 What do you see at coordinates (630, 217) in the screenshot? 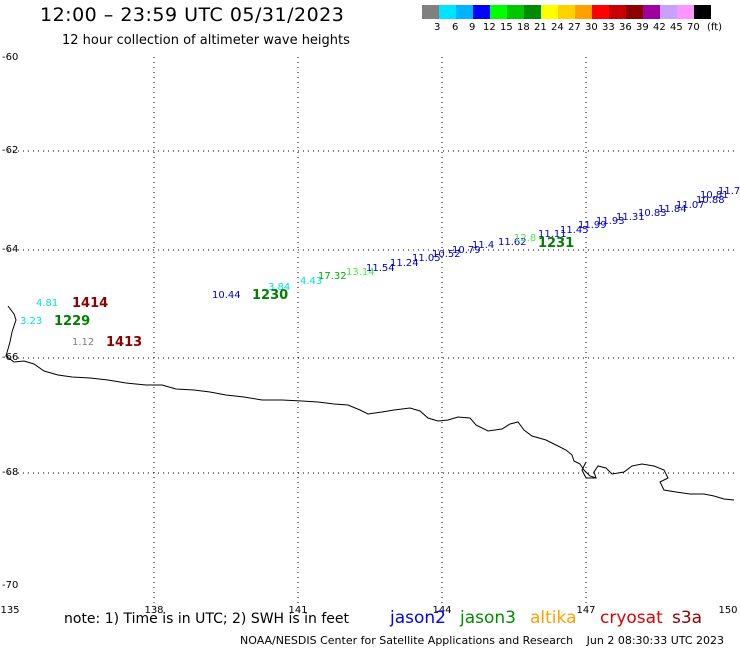
I see `wave-height-value: 11.31` at bounding box center [630, 217].